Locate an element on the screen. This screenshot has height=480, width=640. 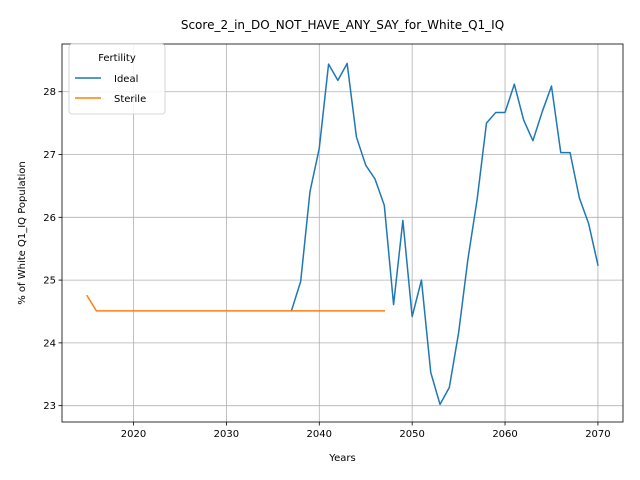
y-axis-label: % of White Q1_IQ Population is located at coordinates (22, 233).